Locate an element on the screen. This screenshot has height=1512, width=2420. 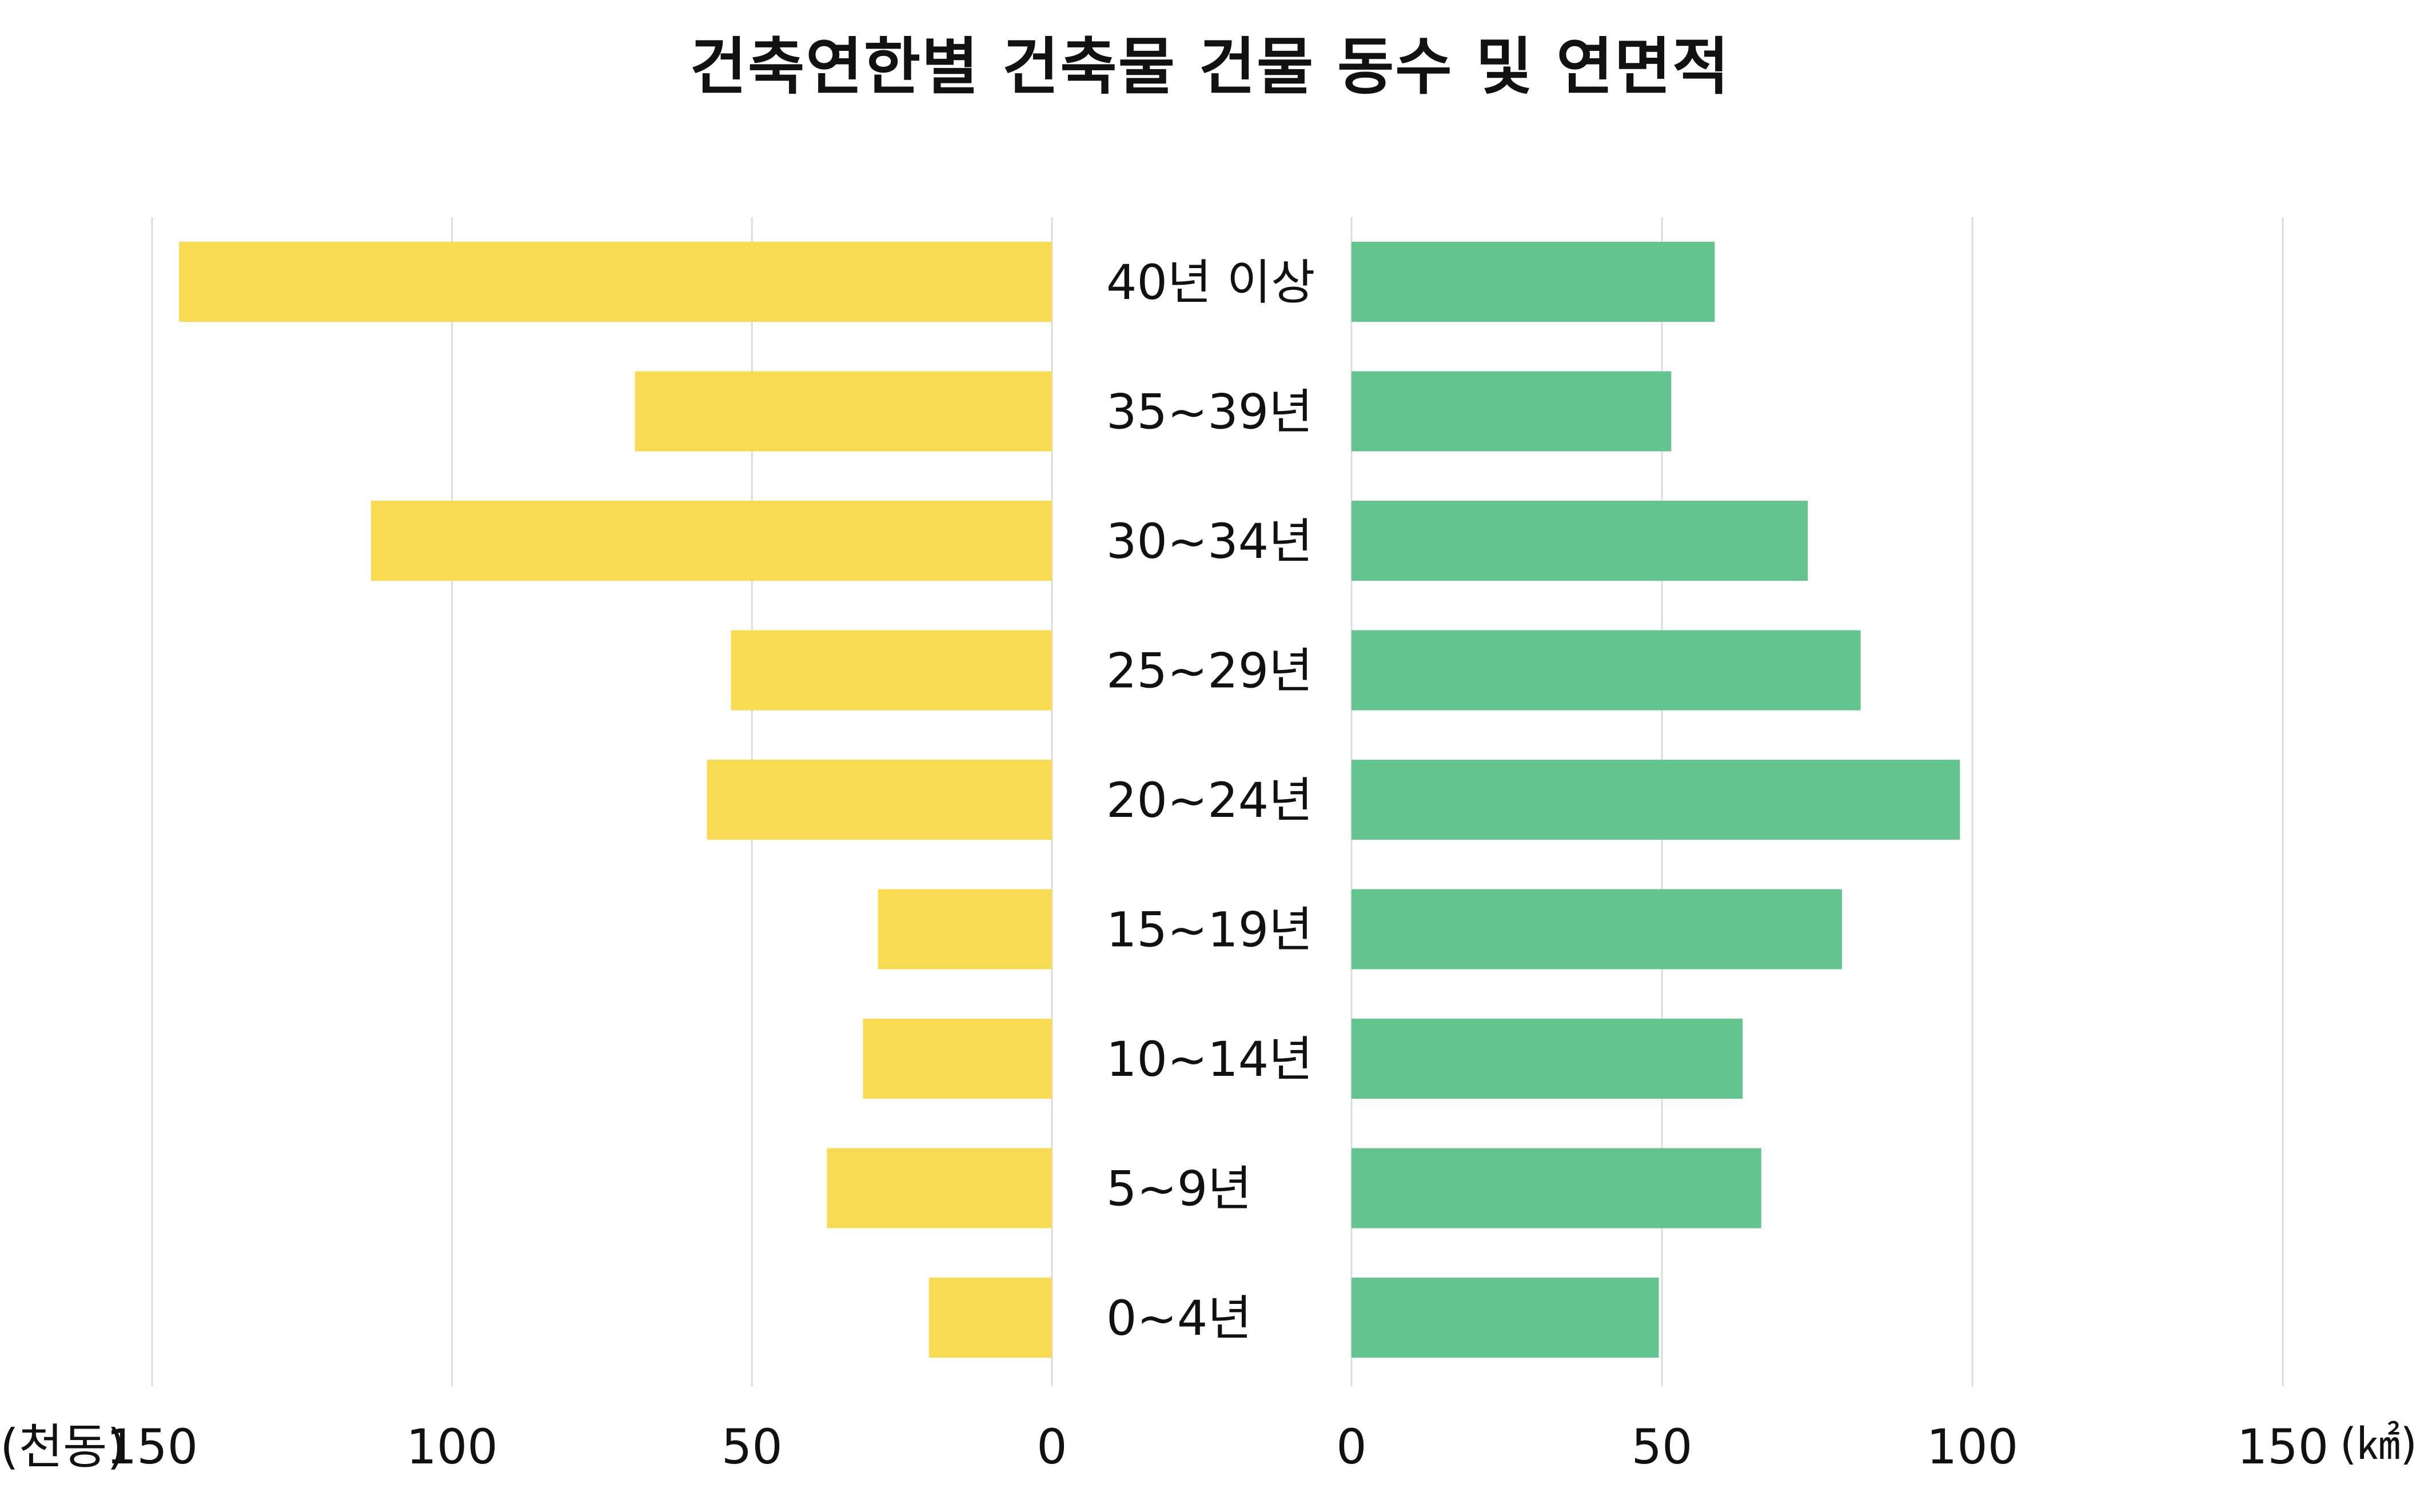
tick-label-right: 50 is located at coordinates (1662, 1447).